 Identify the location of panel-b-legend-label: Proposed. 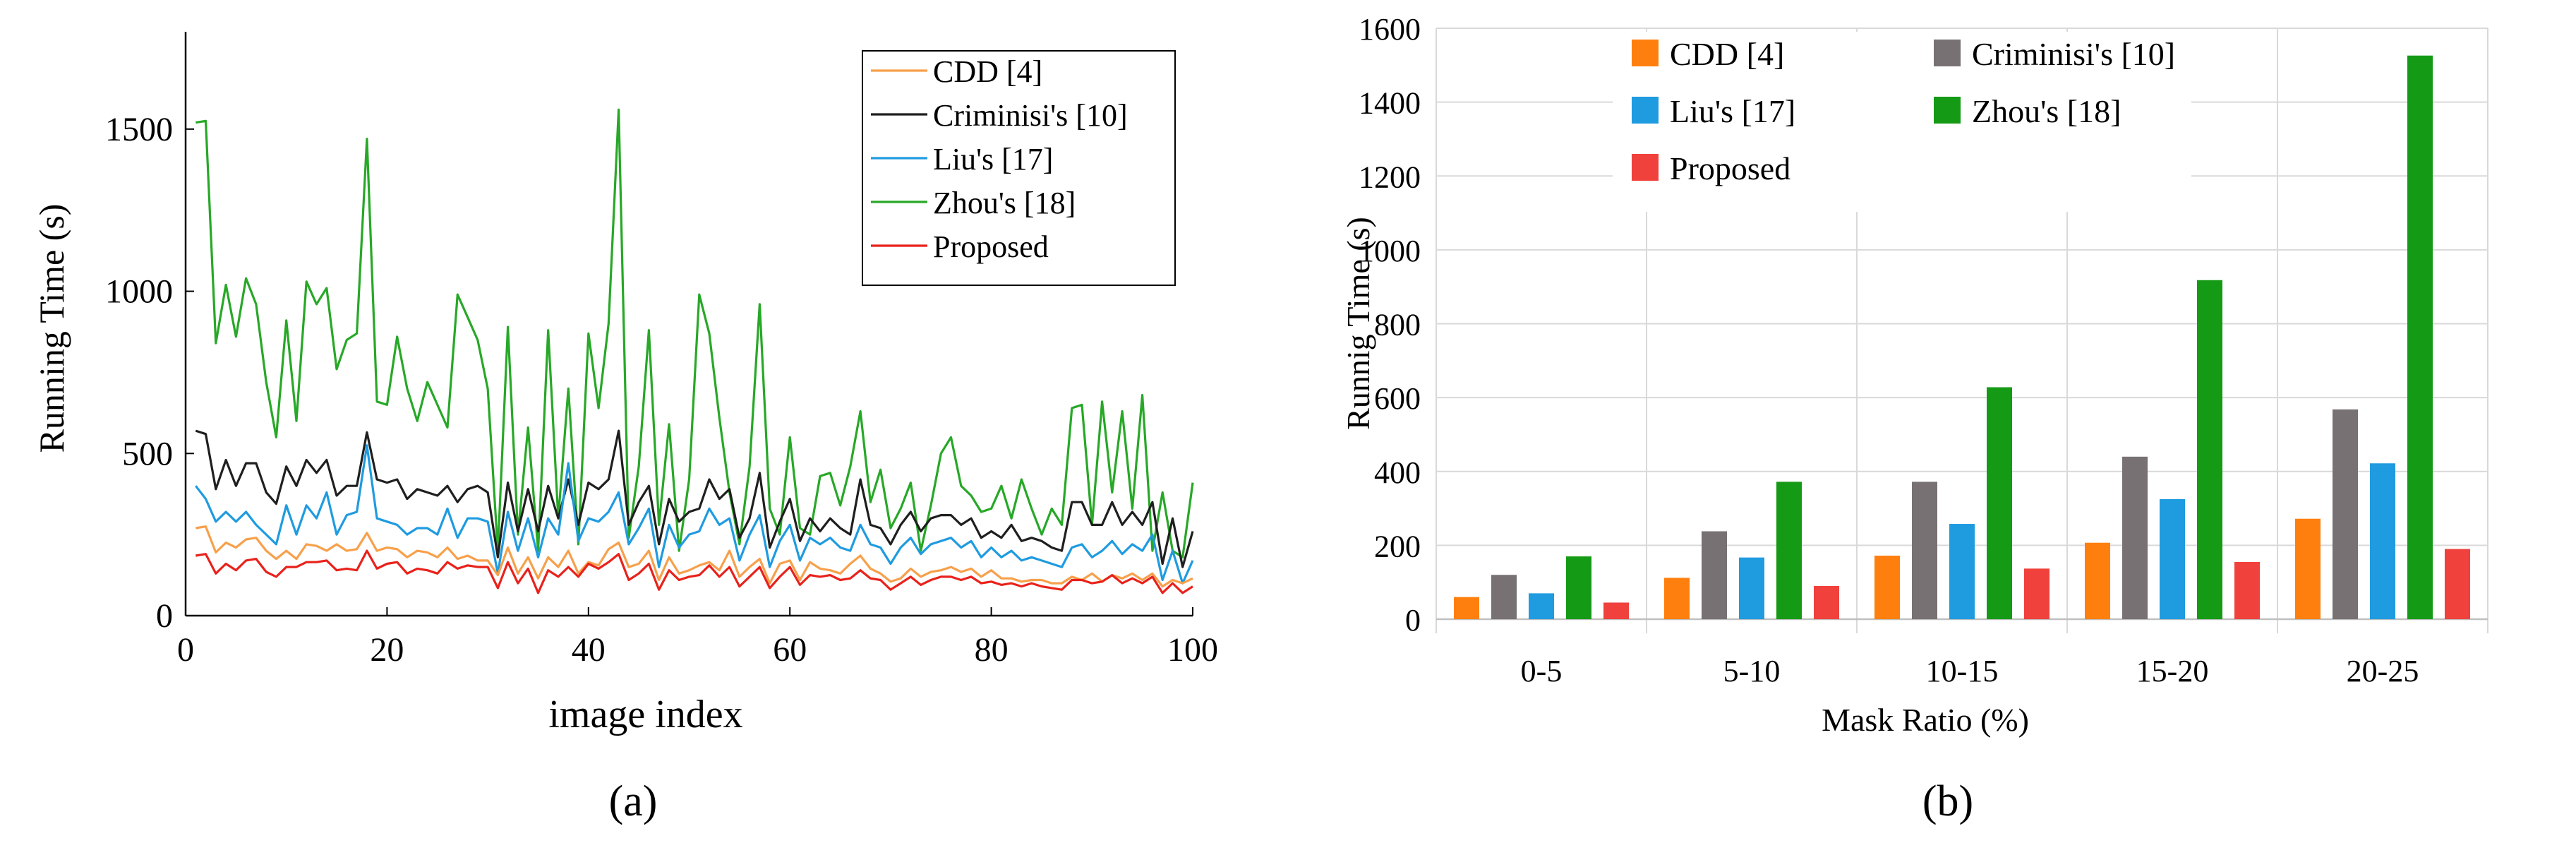
(1730, 168).